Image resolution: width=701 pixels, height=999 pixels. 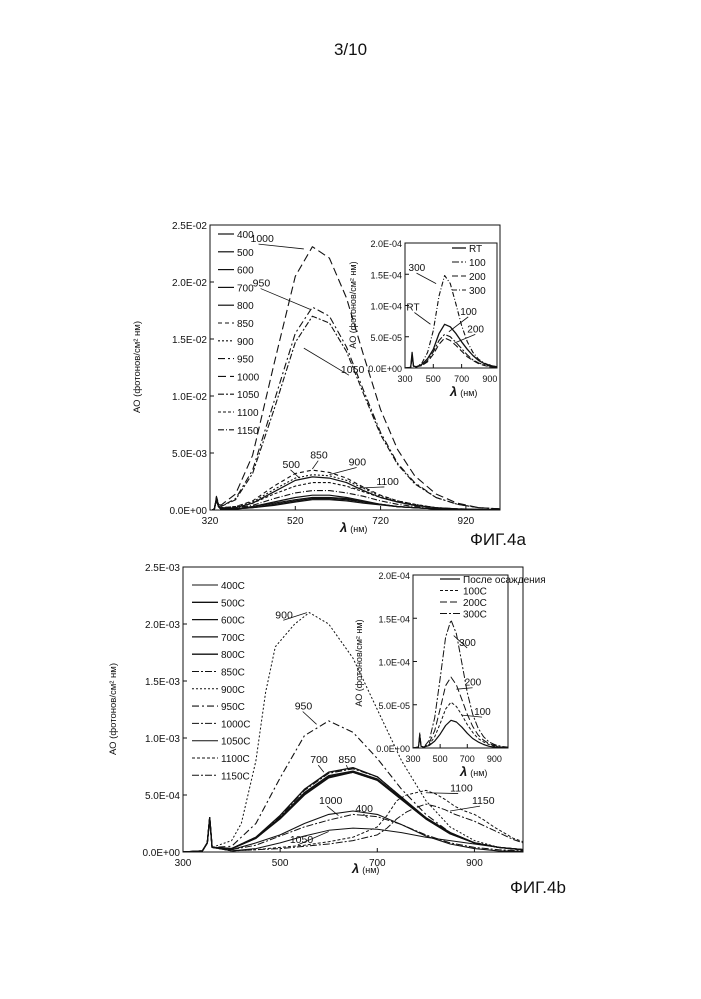 What do you see at coordinates (302, 840) in the screenshot?
I see `fig4b-annotation-6: 1050` at bounding box center [302, 840].